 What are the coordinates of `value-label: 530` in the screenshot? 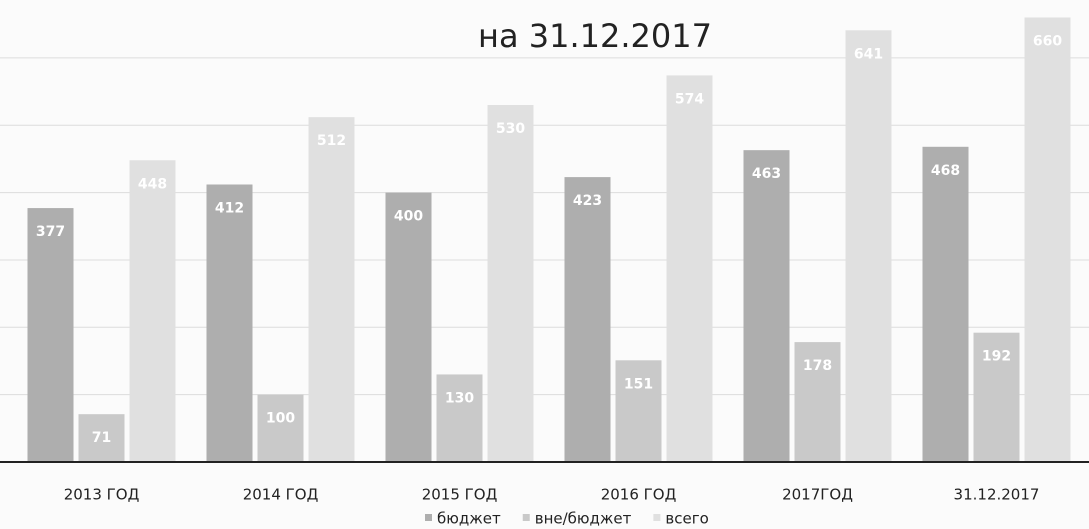 It's located at (510, 129).